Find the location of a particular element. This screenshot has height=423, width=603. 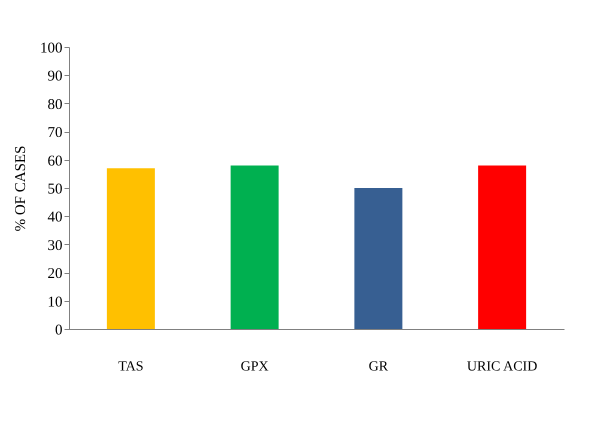

y-tick-label: 40 is located at coordinates (55, 218).